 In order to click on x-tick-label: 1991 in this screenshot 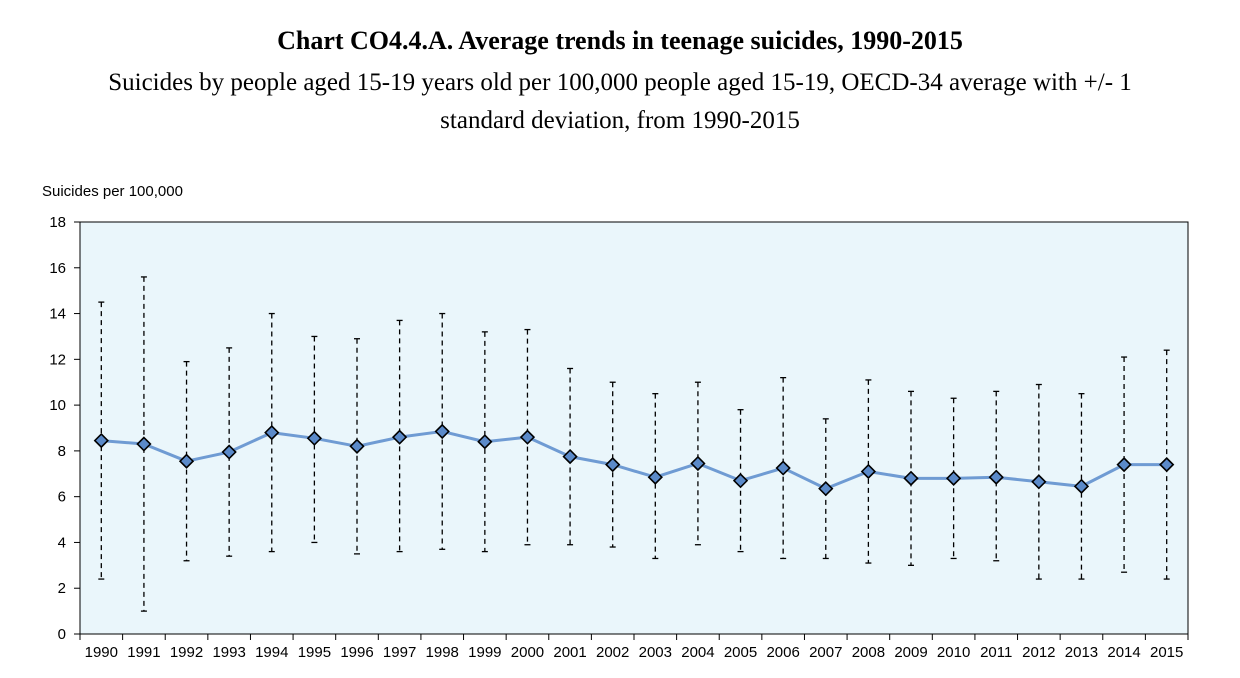, I will do `click(143, 652)`.